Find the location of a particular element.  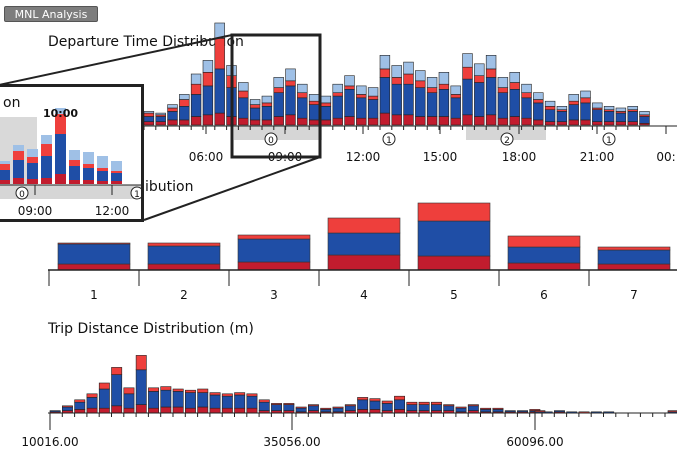

category-bar-drive is located at coordinates (94, 243).